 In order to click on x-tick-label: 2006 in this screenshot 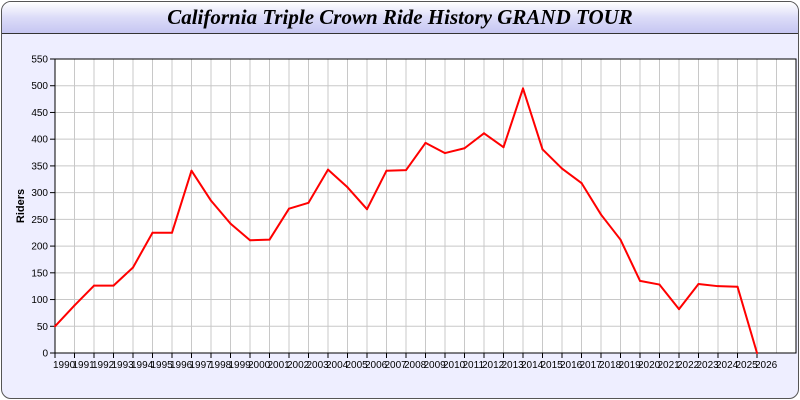, I will do `click(376, 365)`.